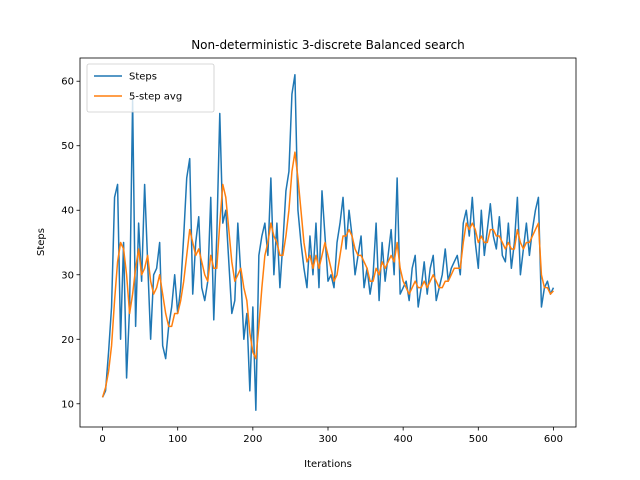 This screenshot has width=640, height=480. What do you see at coordinates (67, 275) in the screenshot?
I see `y-tick-label: 30` at bounding box center [67, 275].